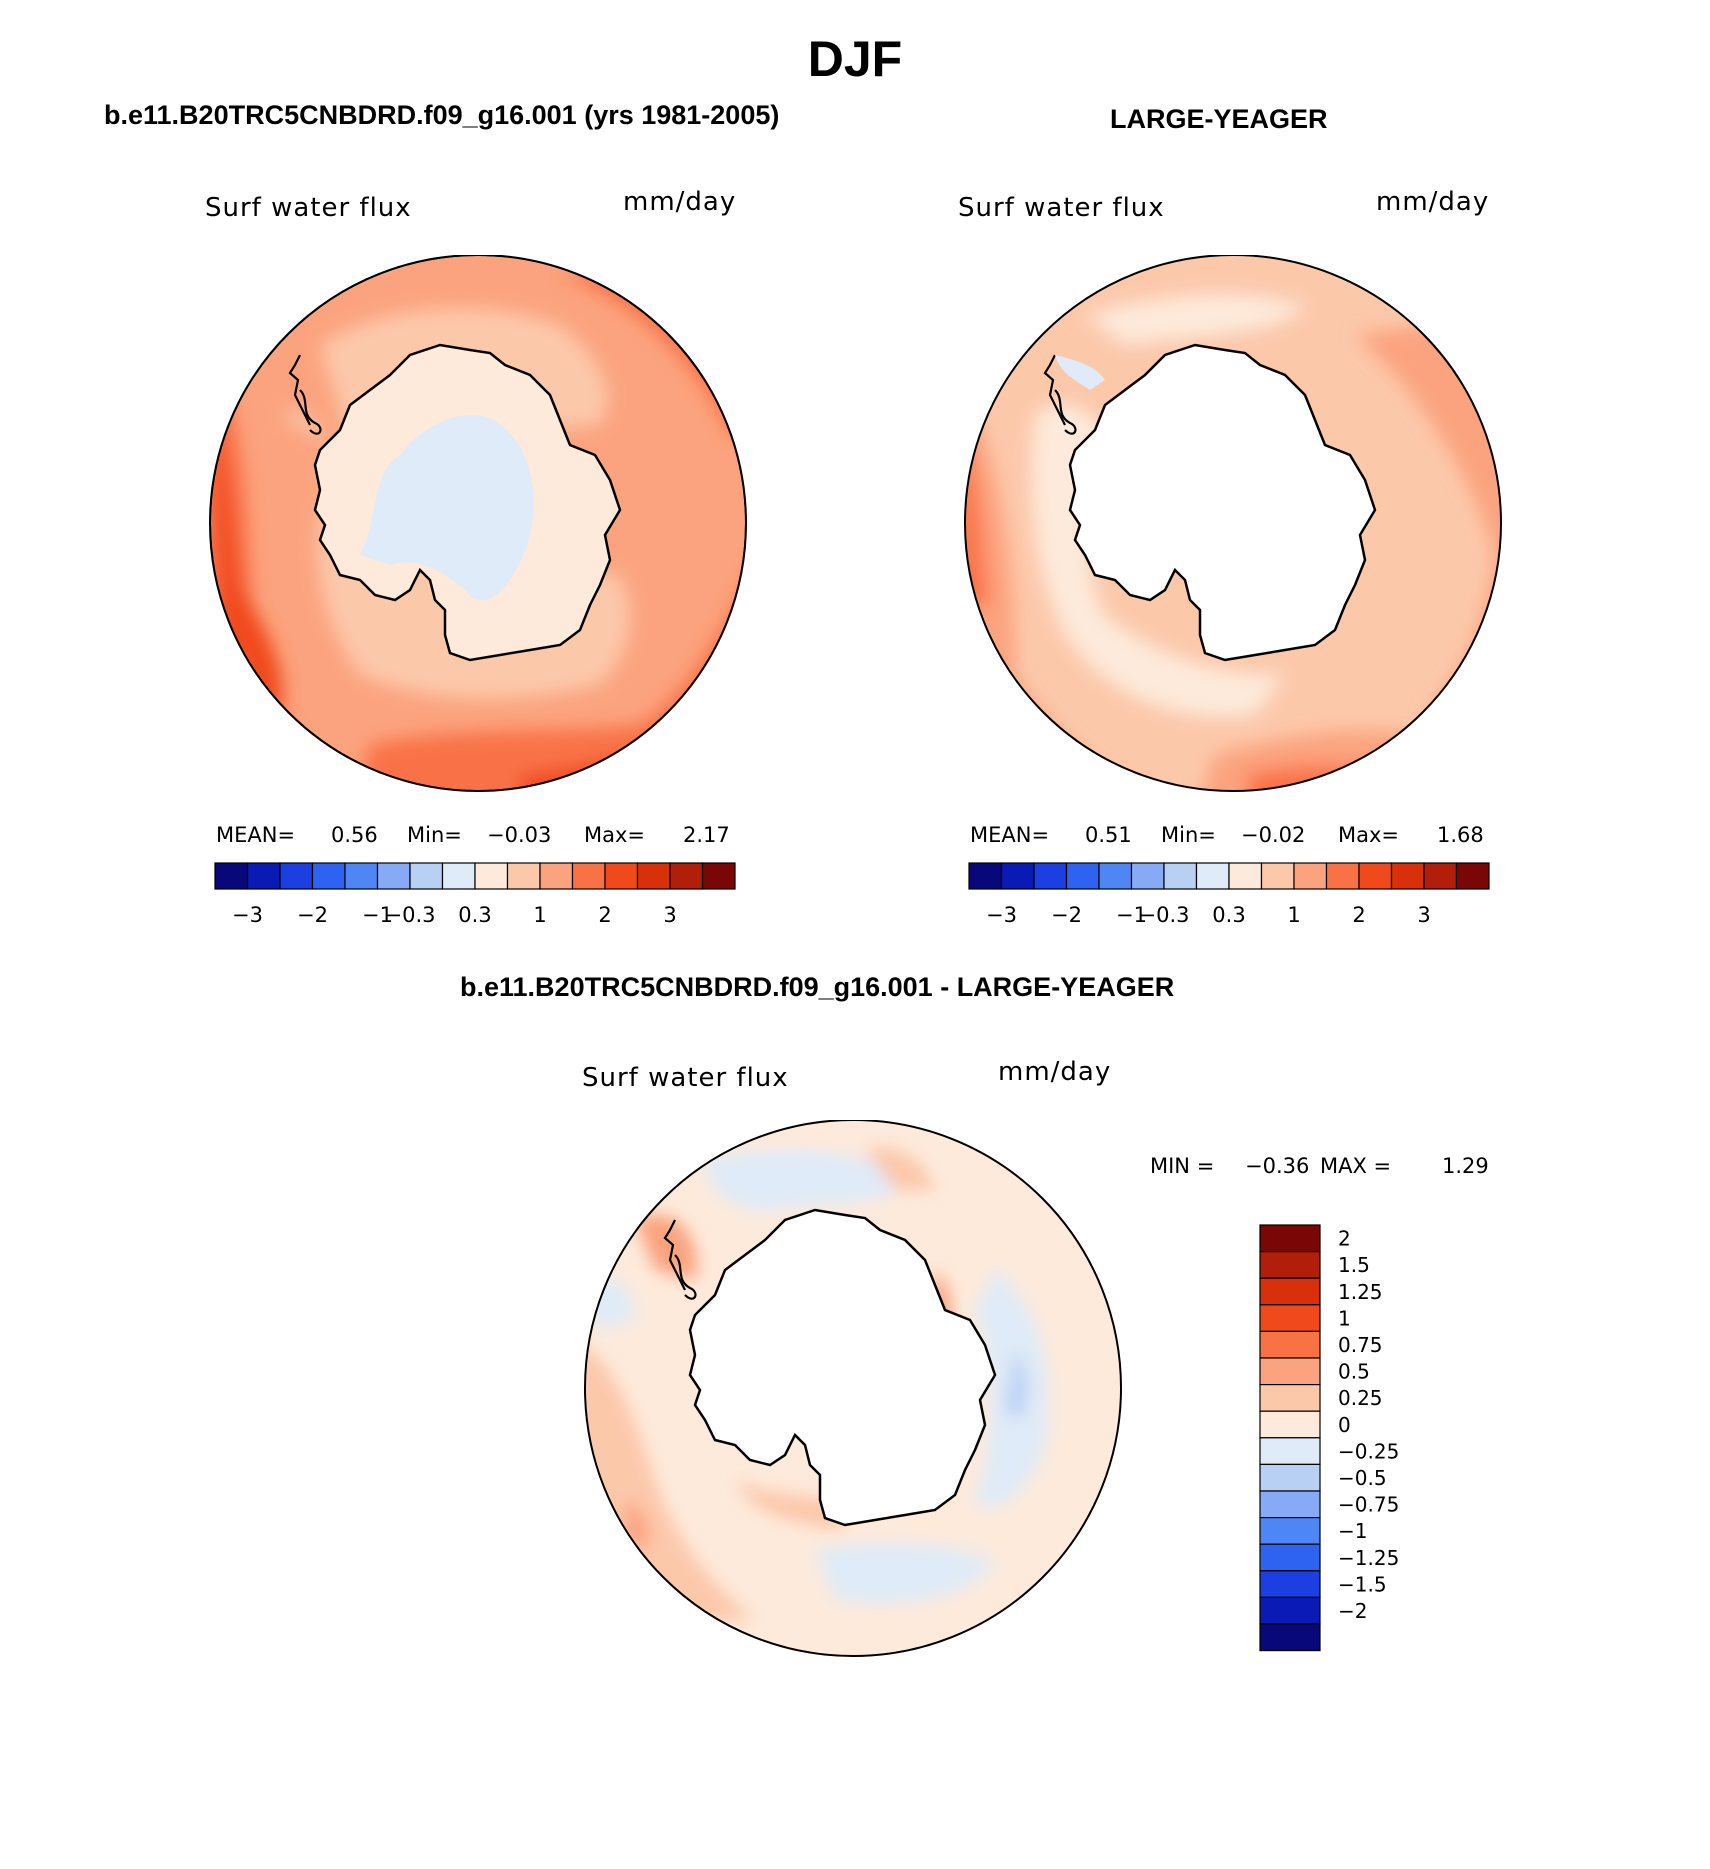  I want to click on colorbar-tick-label: −0.3, so click(1164, 915).